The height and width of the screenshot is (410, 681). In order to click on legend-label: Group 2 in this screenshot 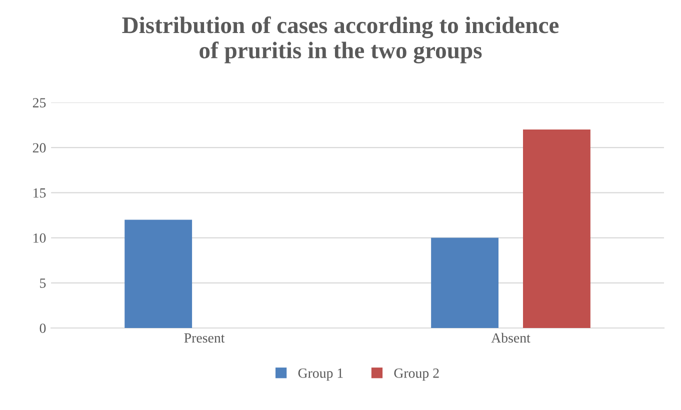, I will do `click(416, 374)`.